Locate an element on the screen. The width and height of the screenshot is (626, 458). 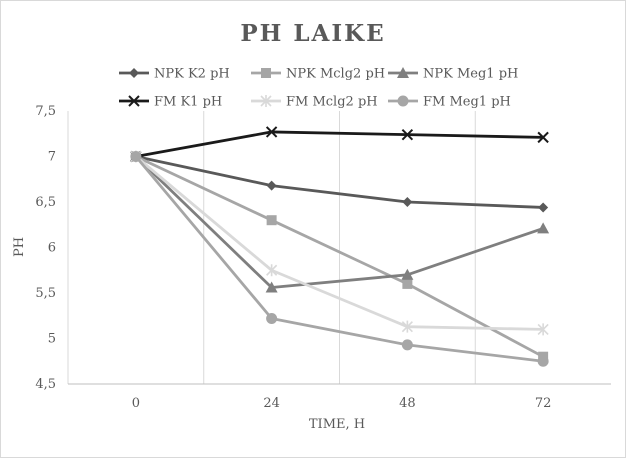
y-tick-label: 5 is located at coordinates (52, 339).